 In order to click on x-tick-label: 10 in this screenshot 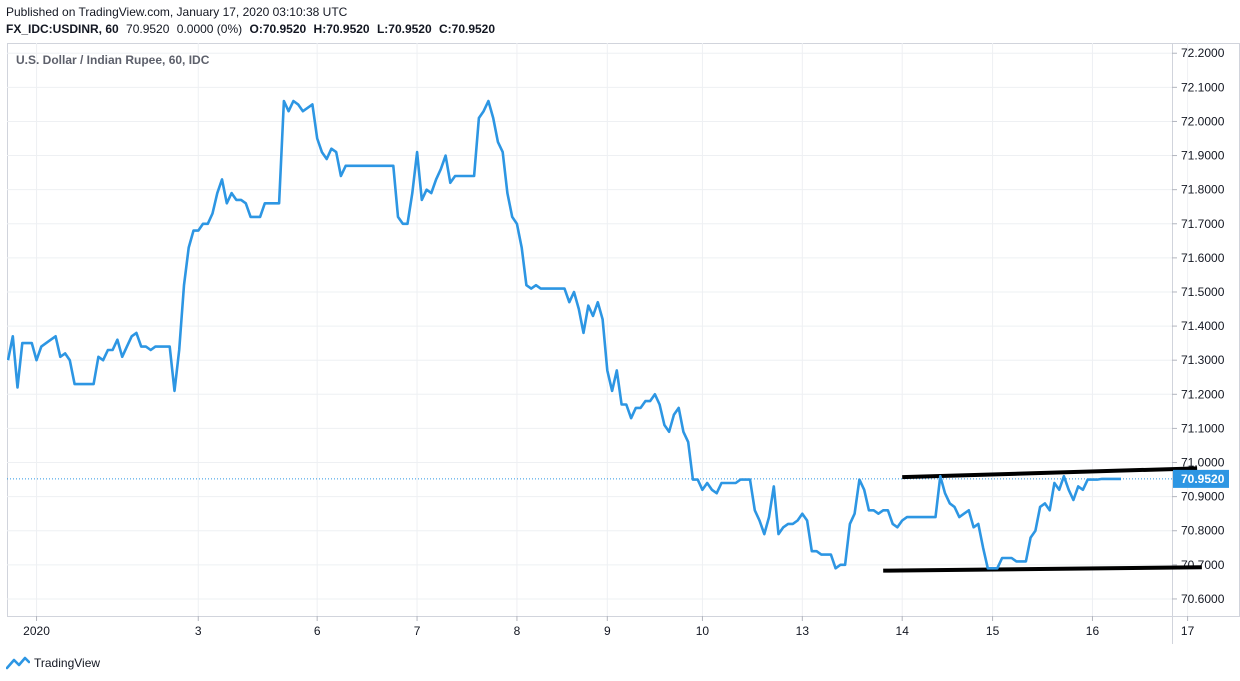, I will do `click(703, 631)`.